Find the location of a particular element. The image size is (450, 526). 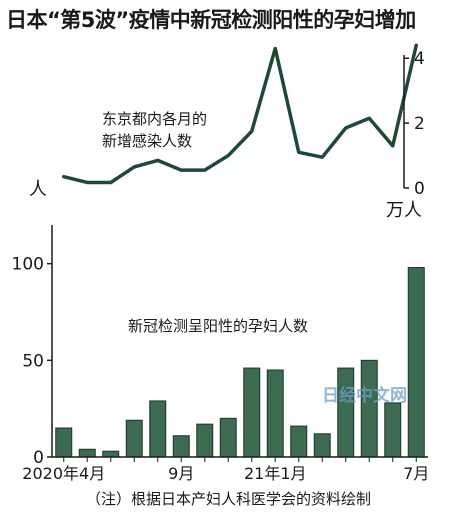

source-note: （注）根据日本产妇人科医学会的资料绘制 is located at coordinates (229, 499).